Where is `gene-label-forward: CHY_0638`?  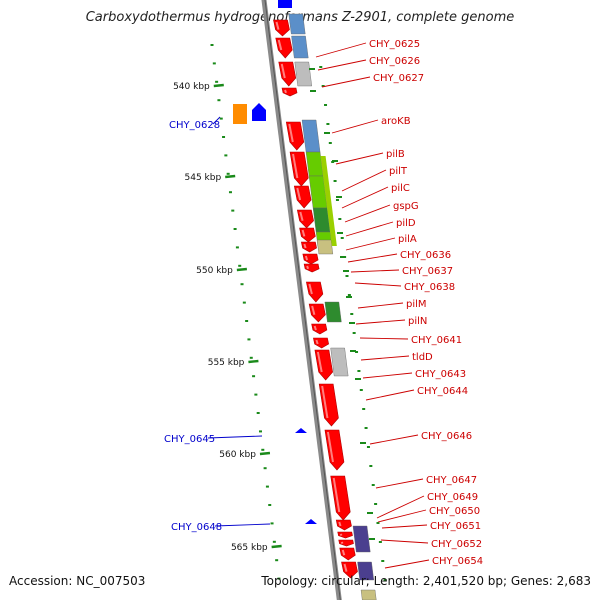
gene-label-forward: CHY_0638 is located at coordinates (429, 287).